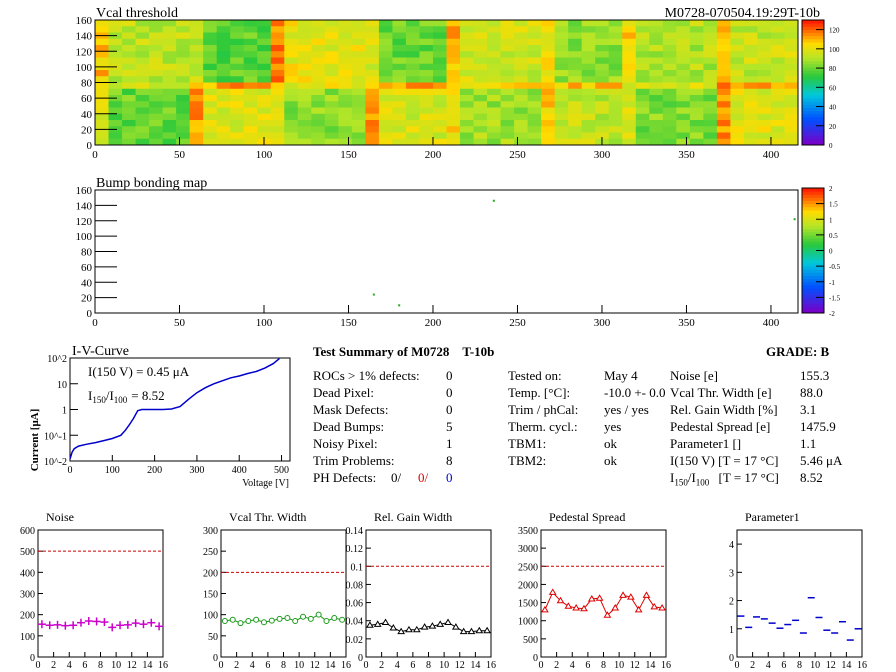  Describe the element at coordinates (528, 549) in the screenshot. I see `y-tick-label: 3000` at that location.